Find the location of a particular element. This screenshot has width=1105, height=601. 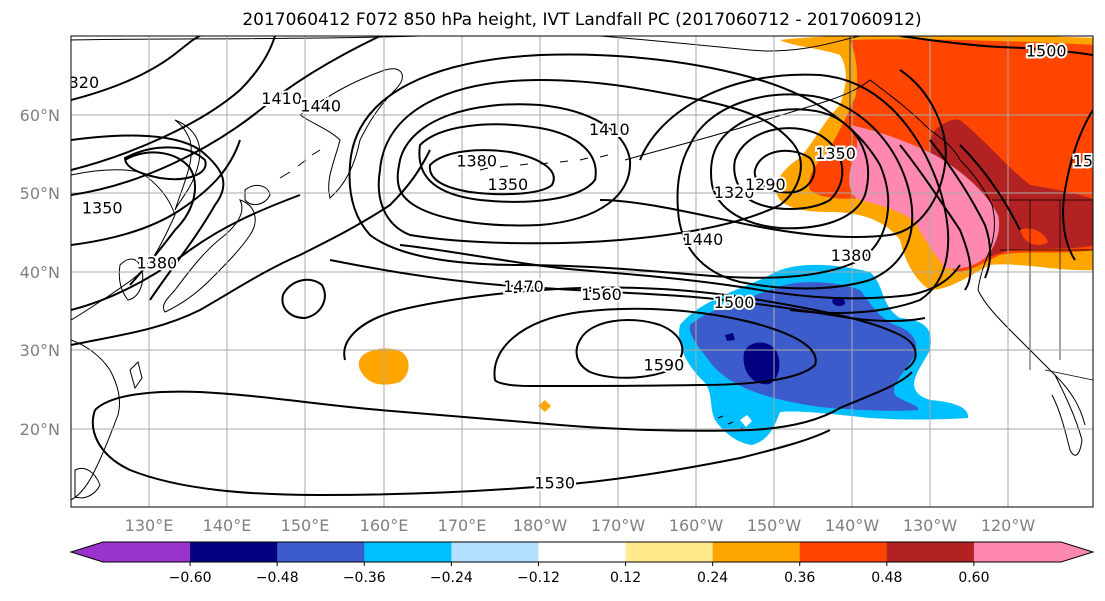

contour-1500-ridge-c is located at coordinates (990, 187).